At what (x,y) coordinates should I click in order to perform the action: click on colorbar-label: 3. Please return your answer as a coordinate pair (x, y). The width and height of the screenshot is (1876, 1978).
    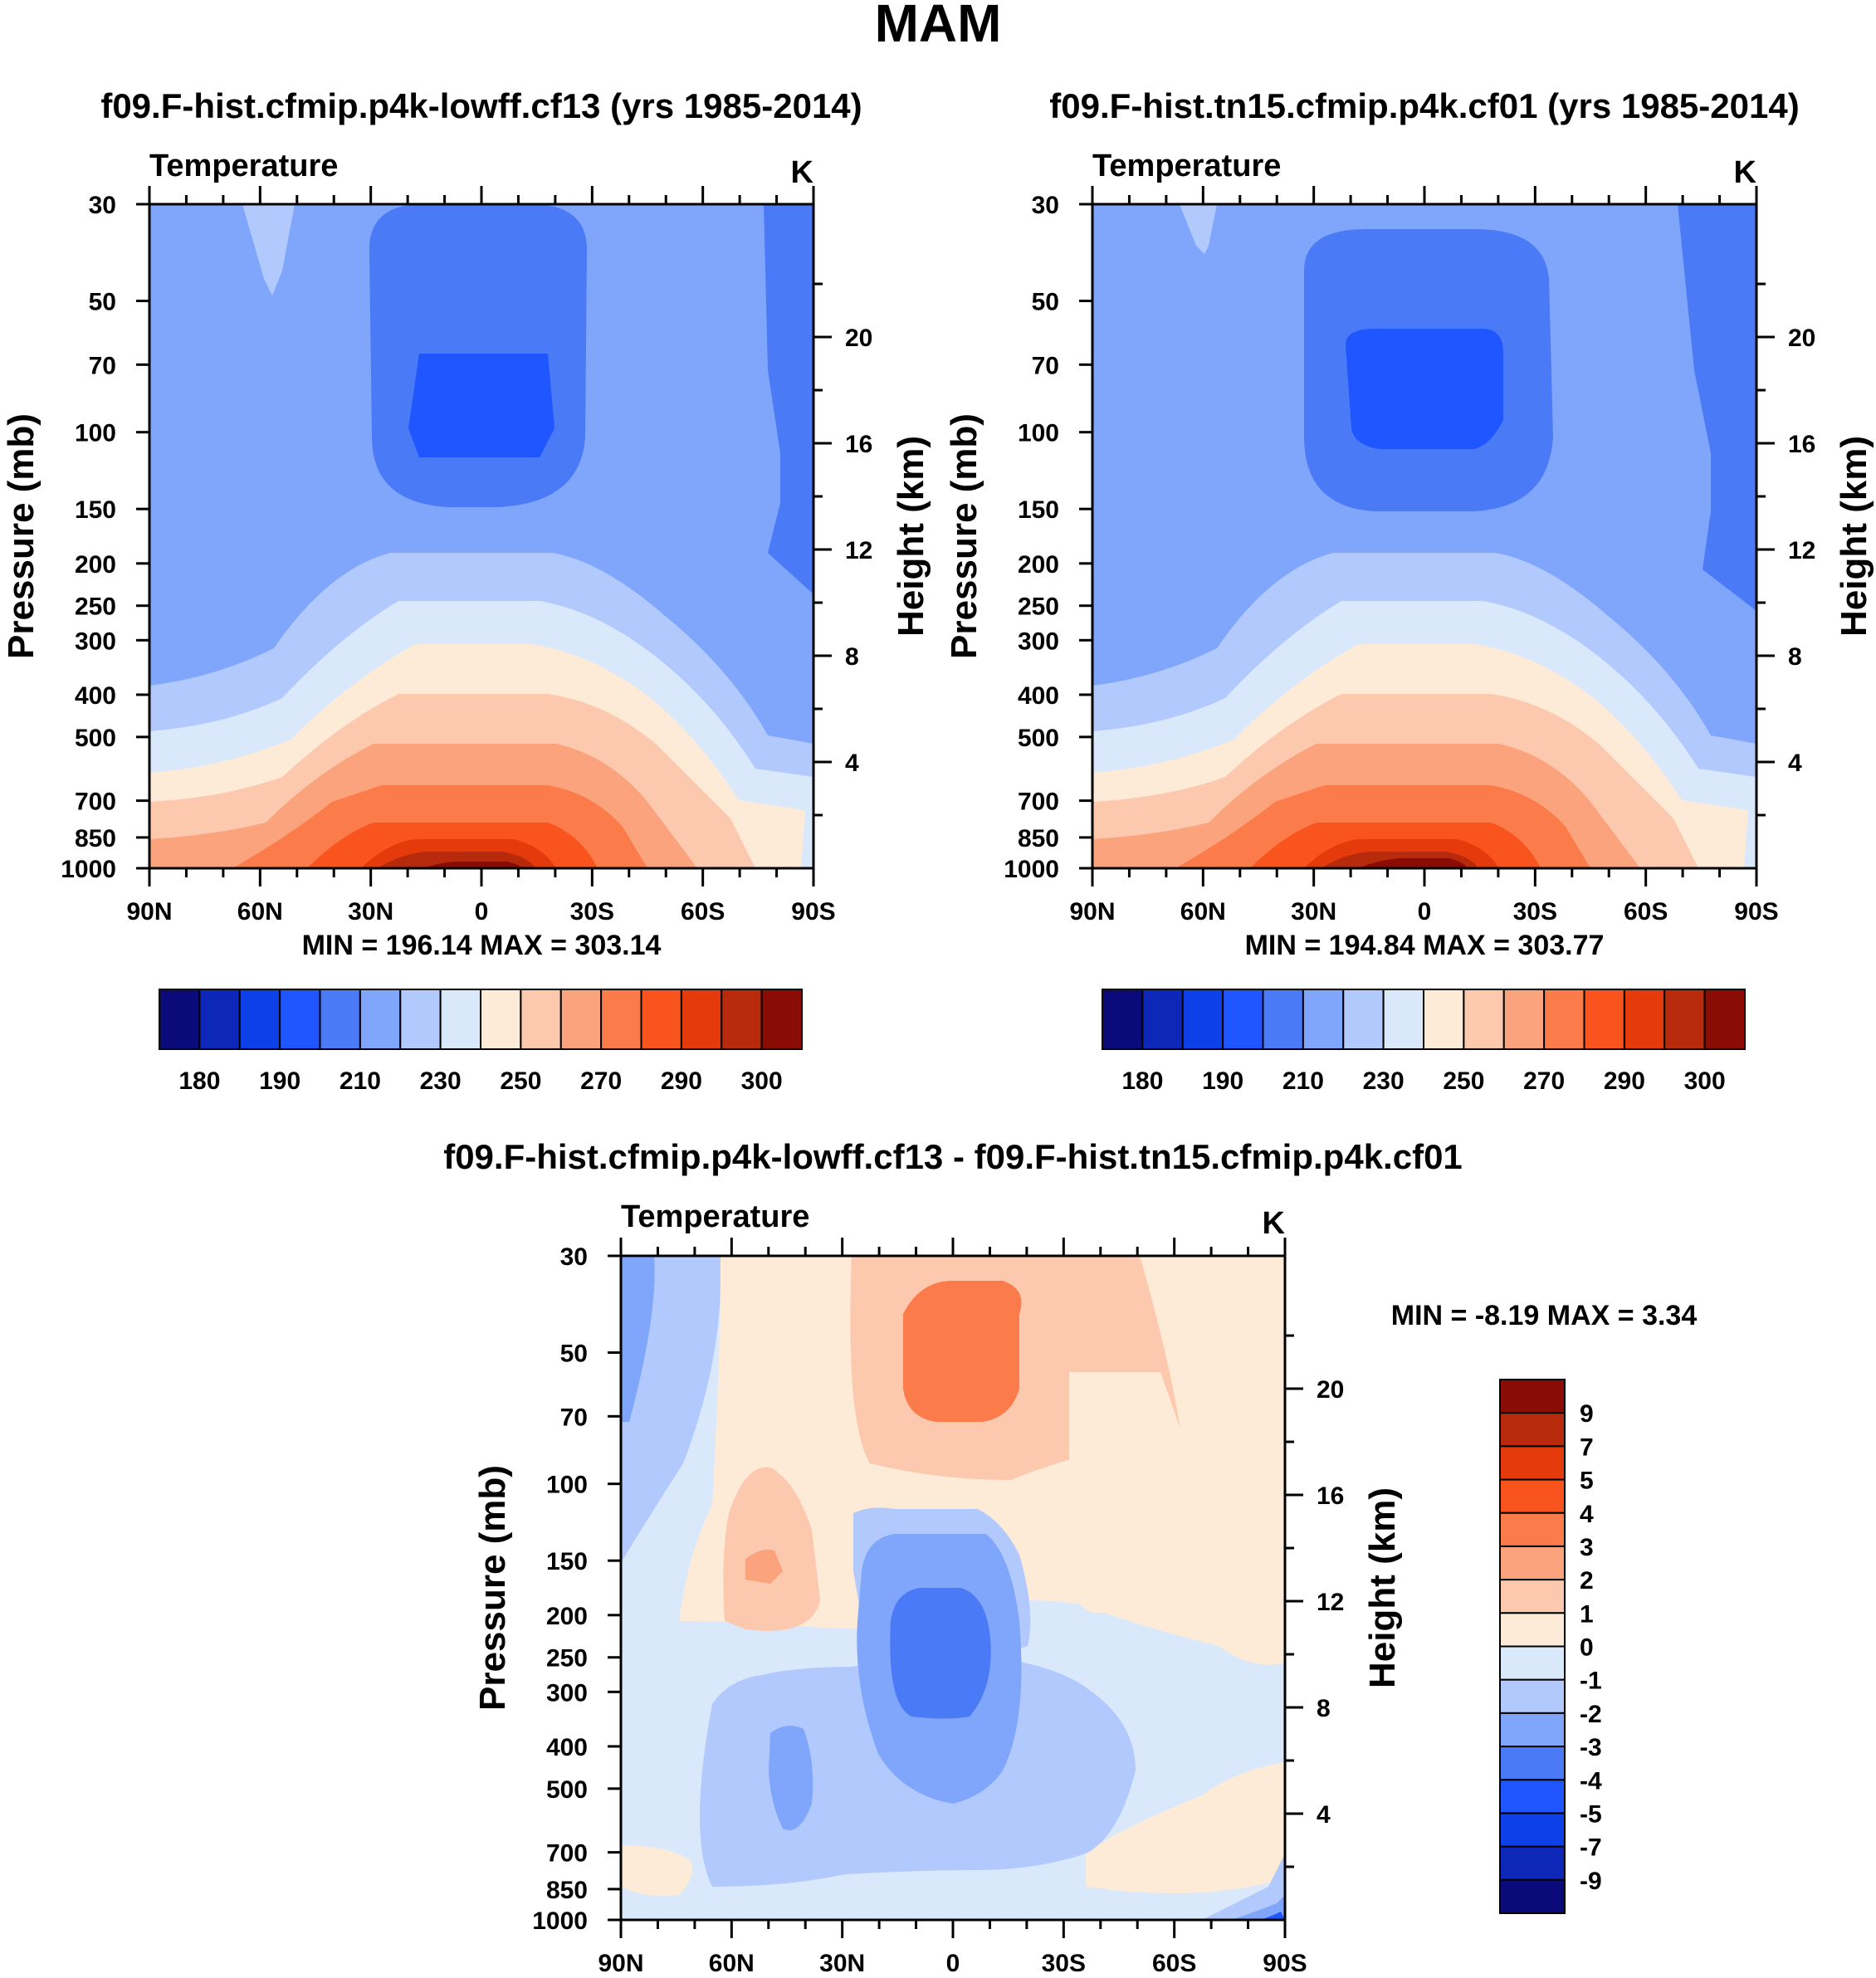
    Looking at the image, I should click on (1587, 1548).